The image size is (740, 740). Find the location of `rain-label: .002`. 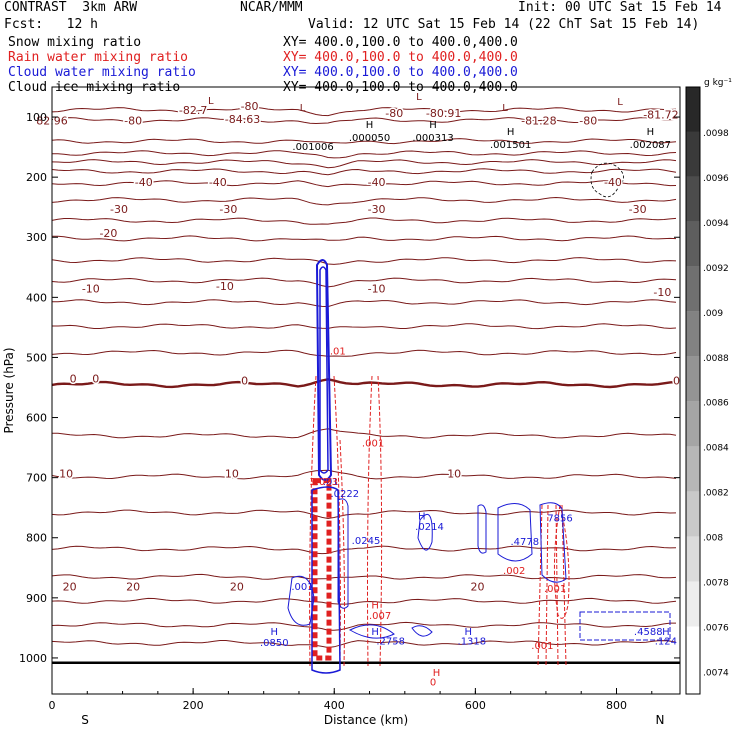

rain-label: .002 is located at coordinates (514, 571).